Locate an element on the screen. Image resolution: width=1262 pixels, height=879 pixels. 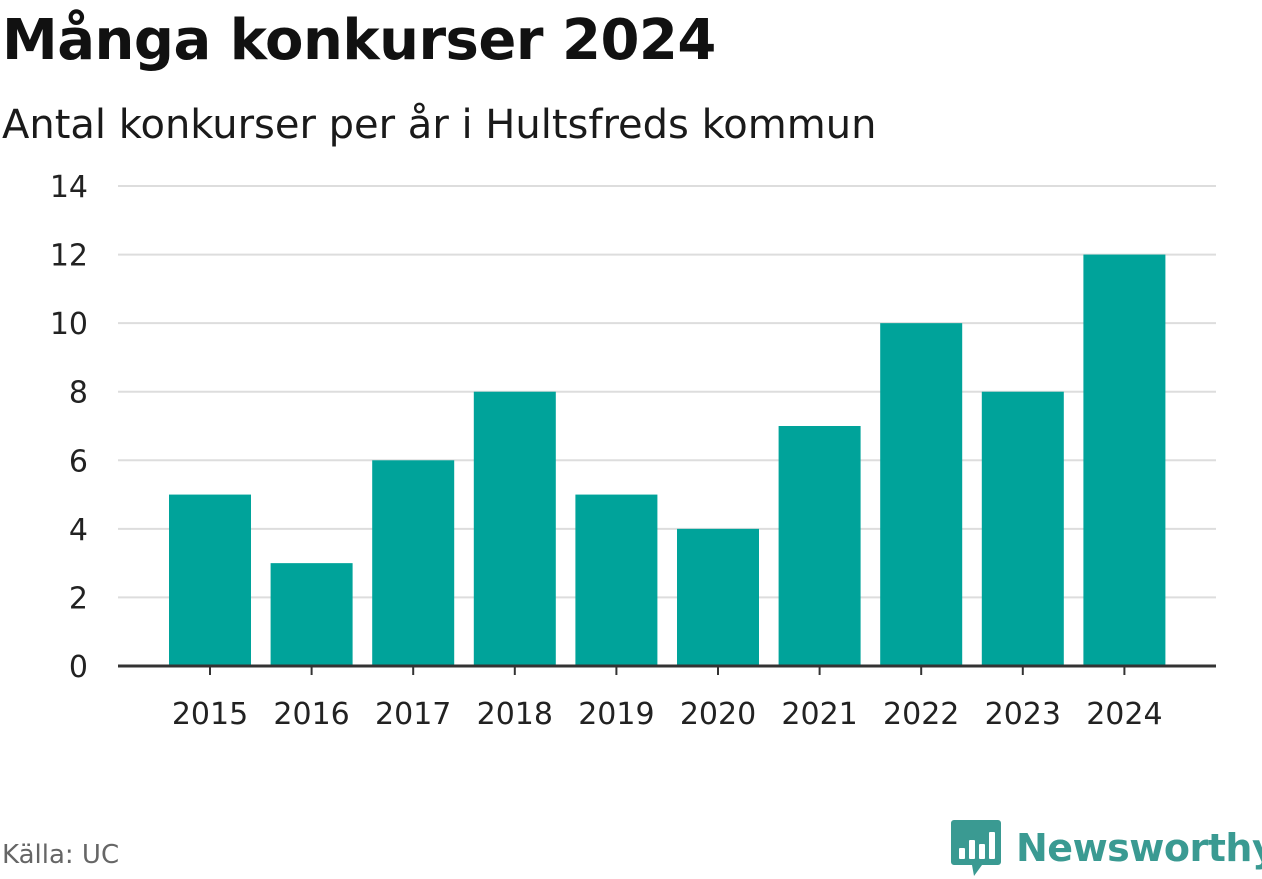
y-tick-label: 10 is located at coordinates (69, 324).